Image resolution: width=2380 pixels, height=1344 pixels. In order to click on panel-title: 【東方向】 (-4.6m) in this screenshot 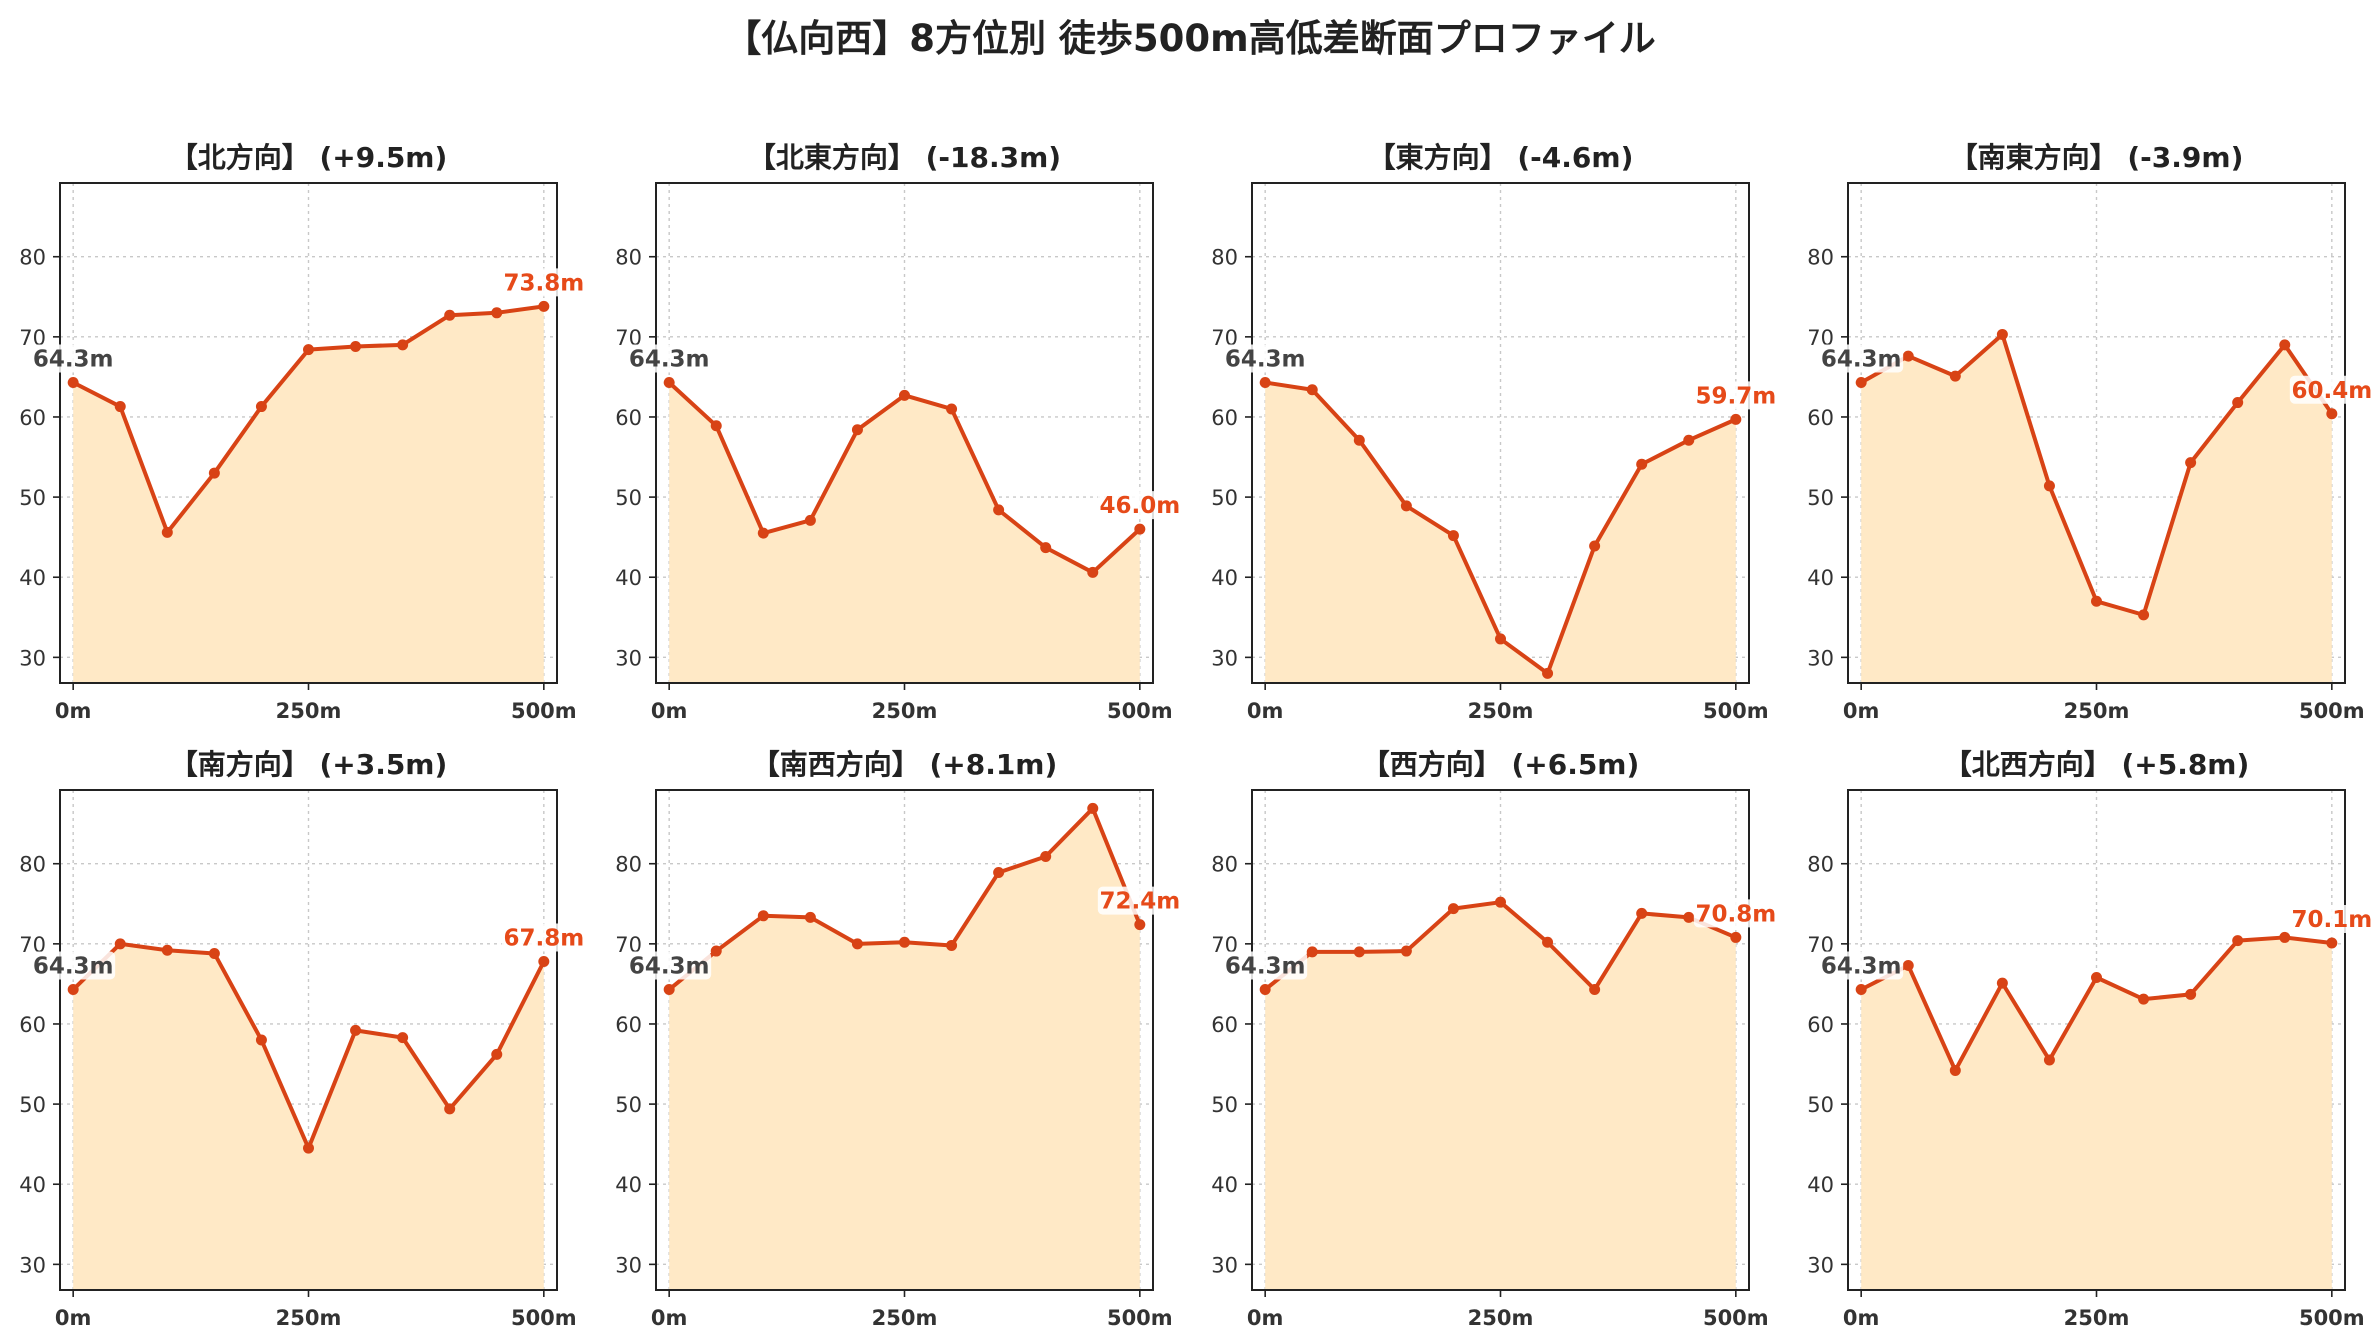, I will do `click(1501, 157)`.